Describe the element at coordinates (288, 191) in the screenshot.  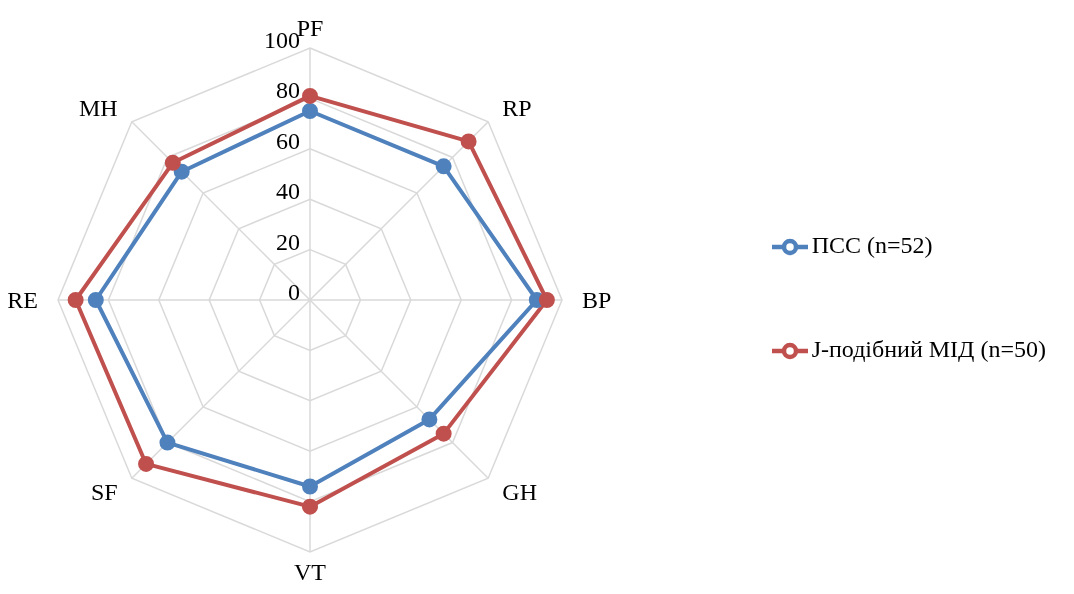
I see `y-tick-label: 40` at that location.